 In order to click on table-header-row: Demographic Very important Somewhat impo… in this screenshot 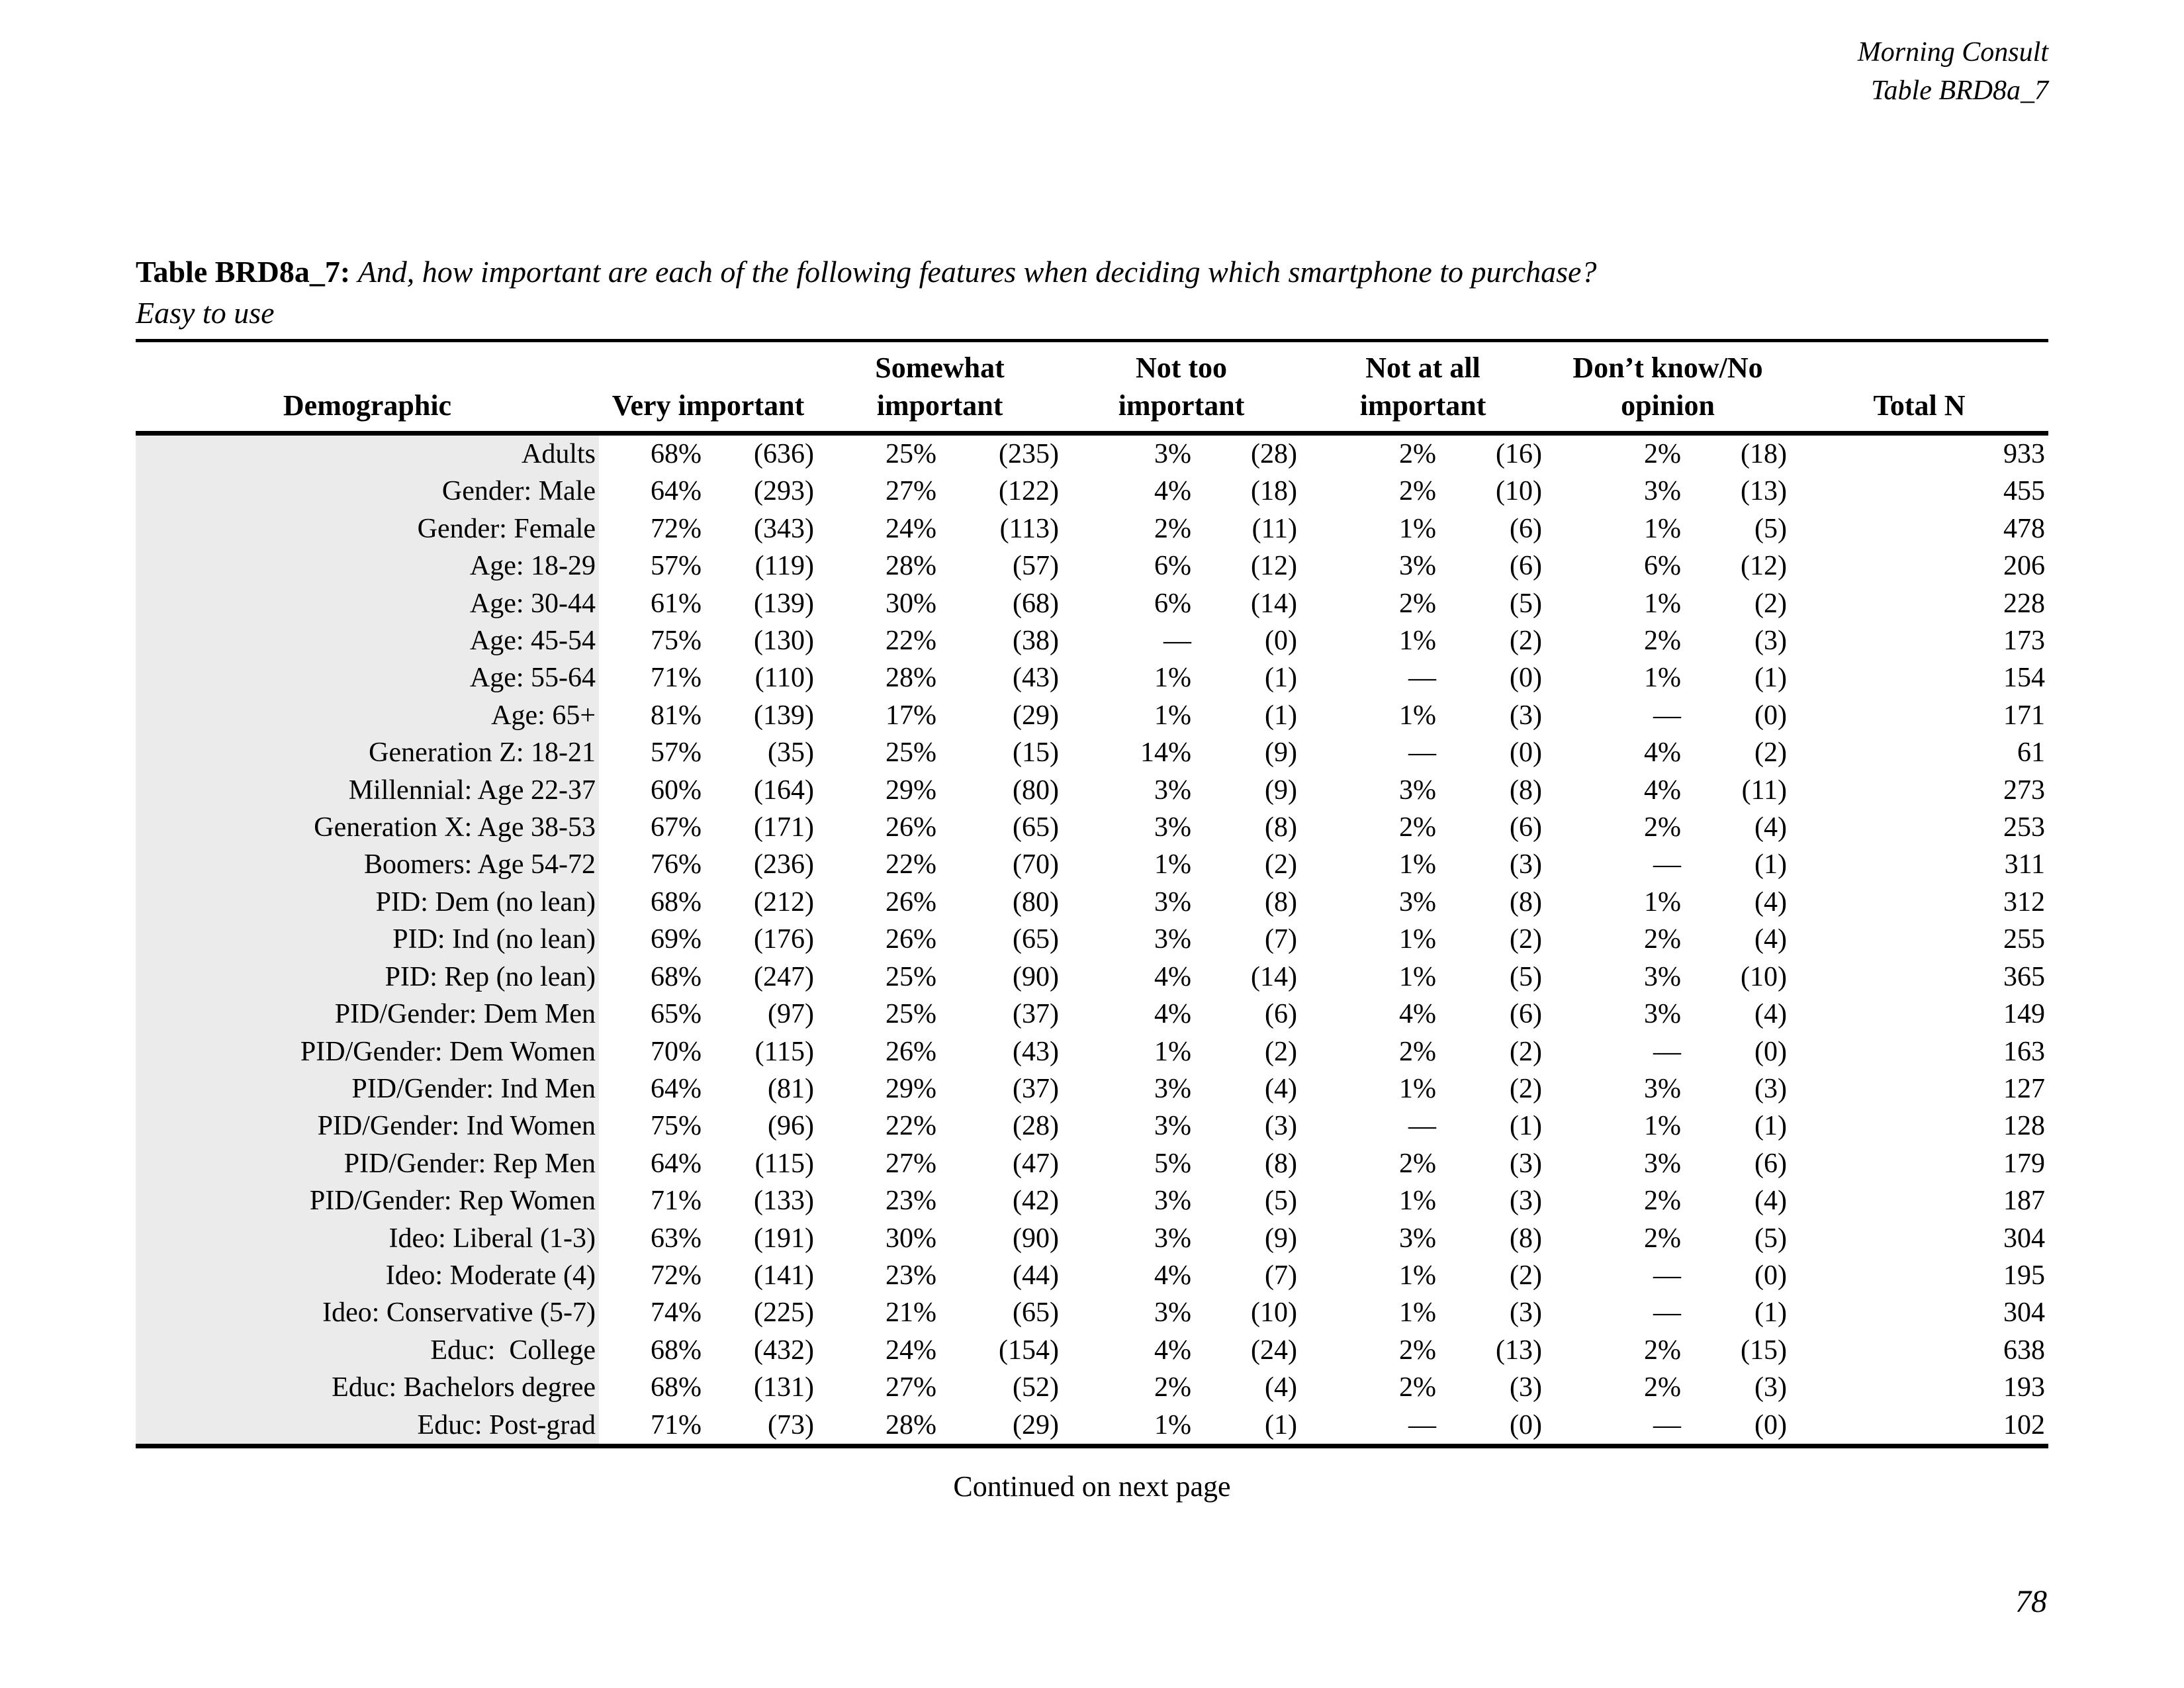, I will do `click(1092, 388)`.